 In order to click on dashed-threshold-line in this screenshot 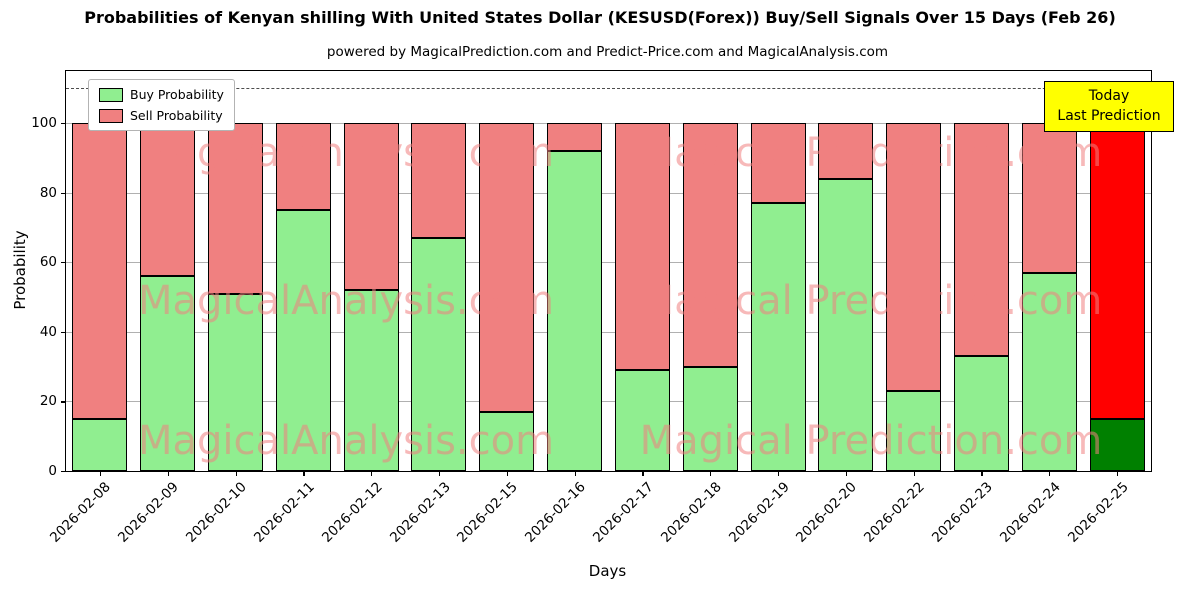, I will do `click(608, 89)`.